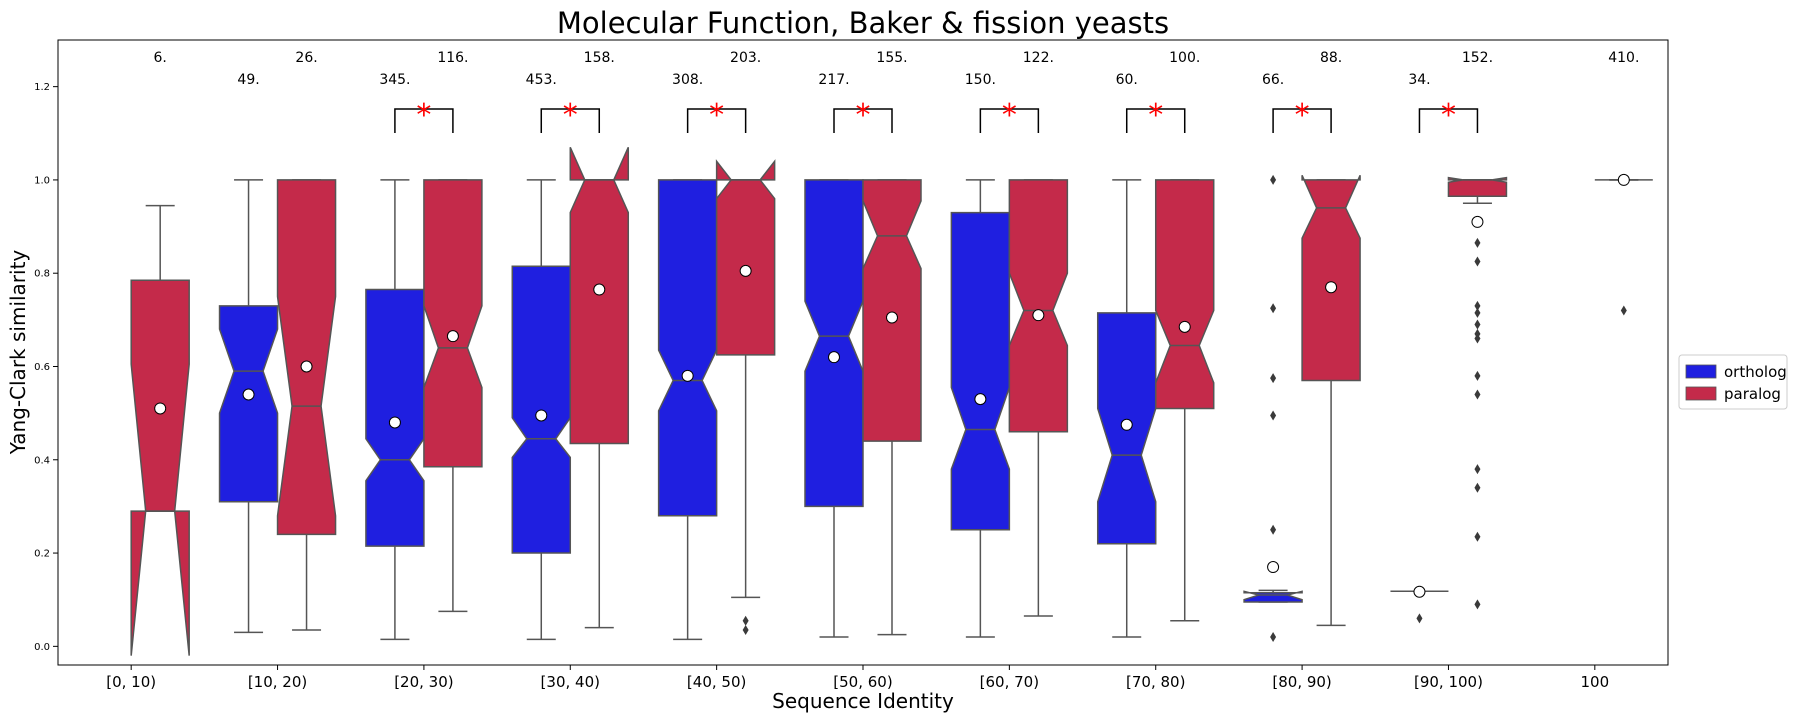  Describe the element at coordinates (1273, 80) in the screenshot. I see `ortholog-count-label: 66.` at that location.